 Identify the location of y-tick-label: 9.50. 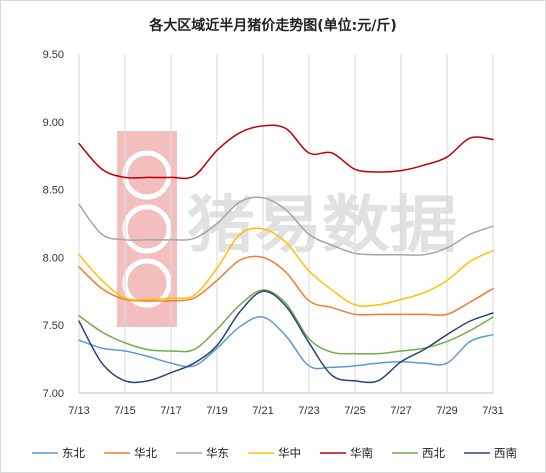
(53, 55).